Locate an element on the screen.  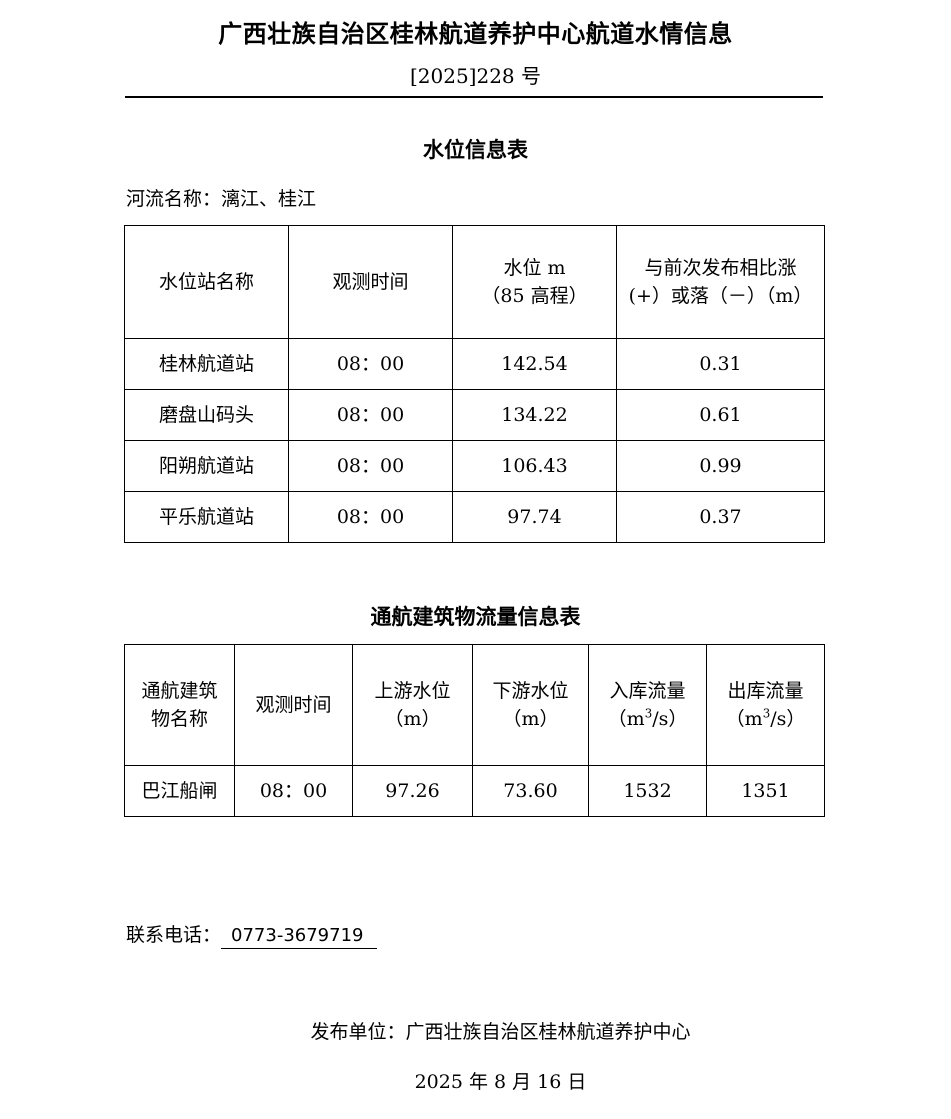
column-header-downstream-level: 下游水位 （m） is located at coordinates (530, 705).